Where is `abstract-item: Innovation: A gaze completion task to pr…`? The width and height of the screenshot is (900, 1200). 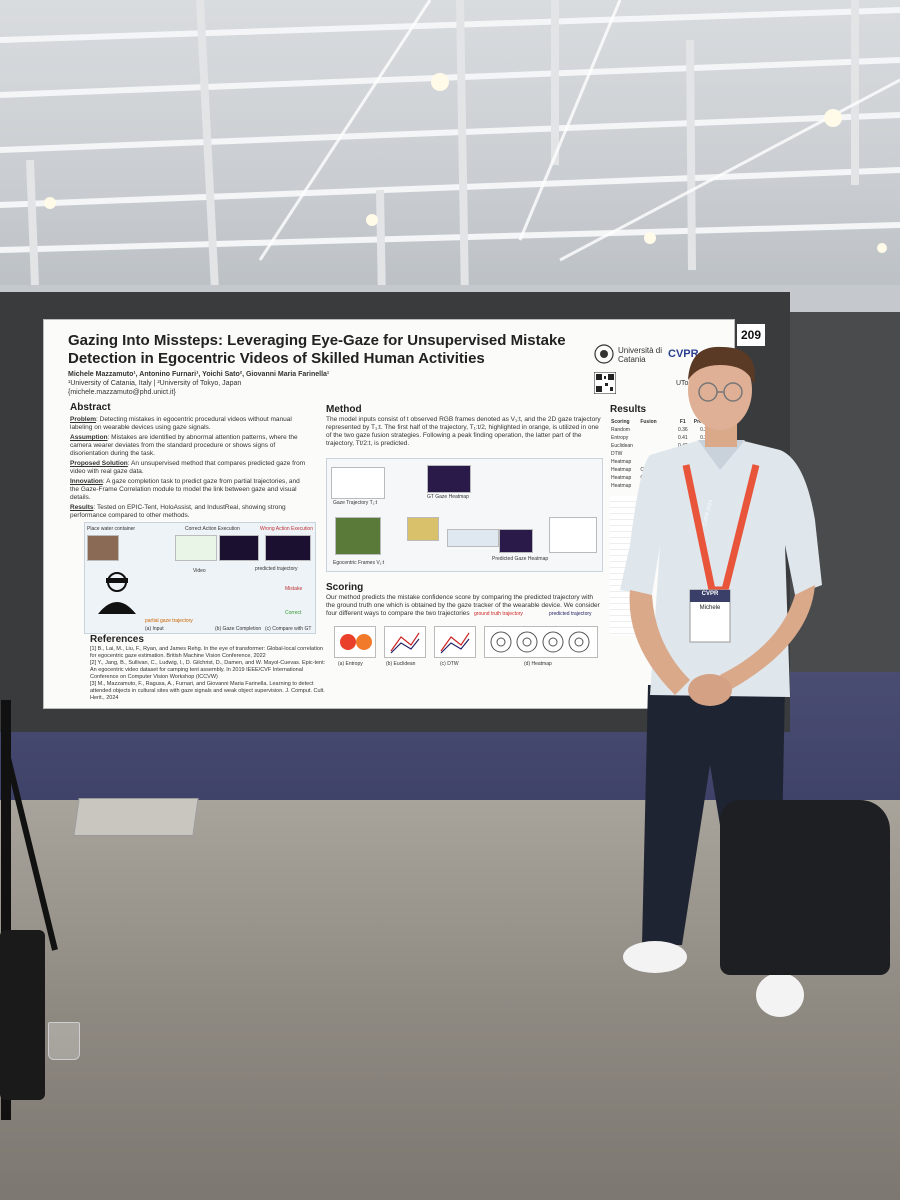 abstract-item: Innovation: A gaze completion task to pr… is located at coordinates (185, 489).